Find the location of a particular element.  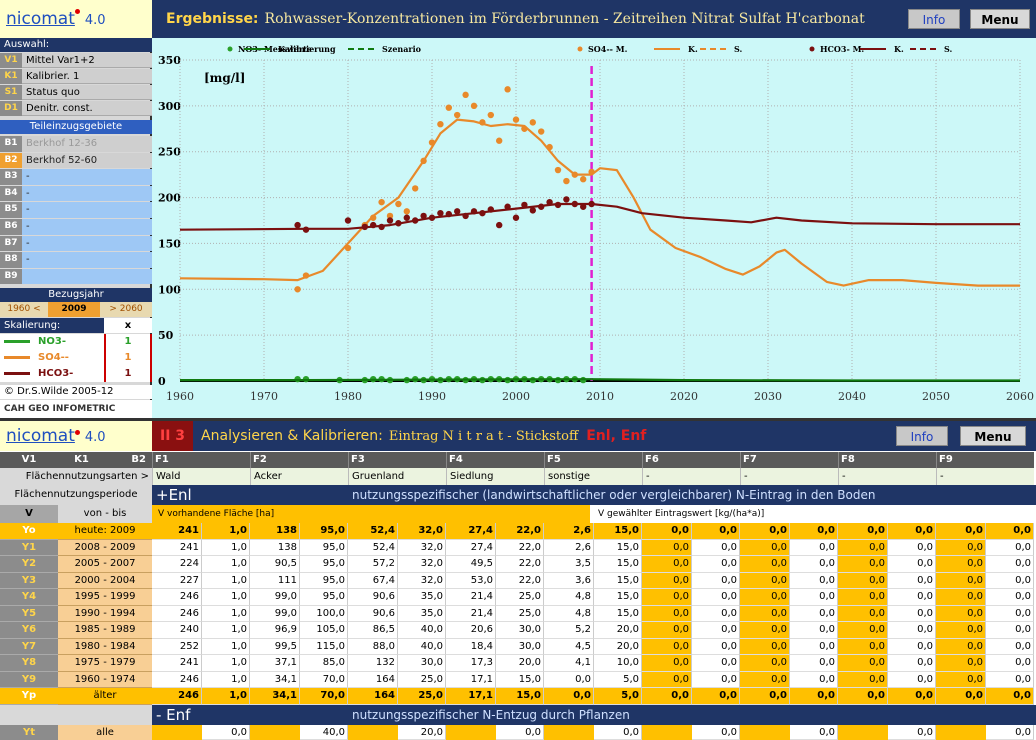

cell-value: 4,1 is located at coordinates (569, 663).